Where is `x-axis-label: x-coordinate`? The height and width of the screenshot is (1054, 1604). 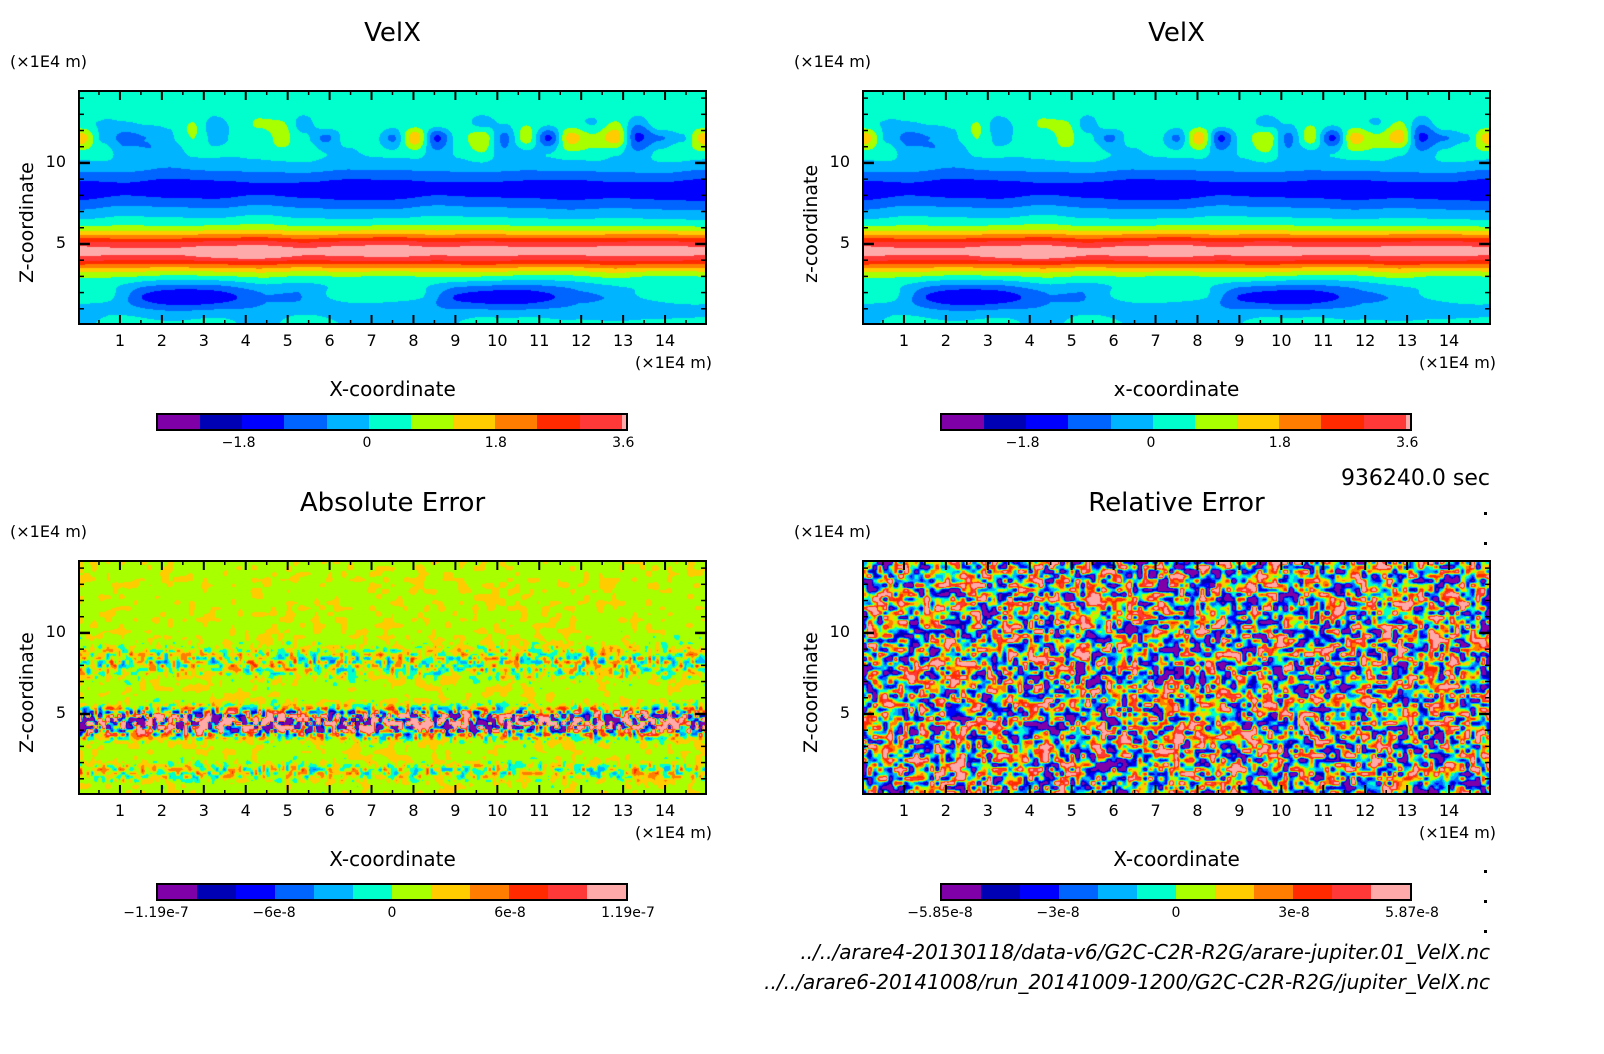
x-axis-label: x-coordinate is located at coordinates (1176, 389).